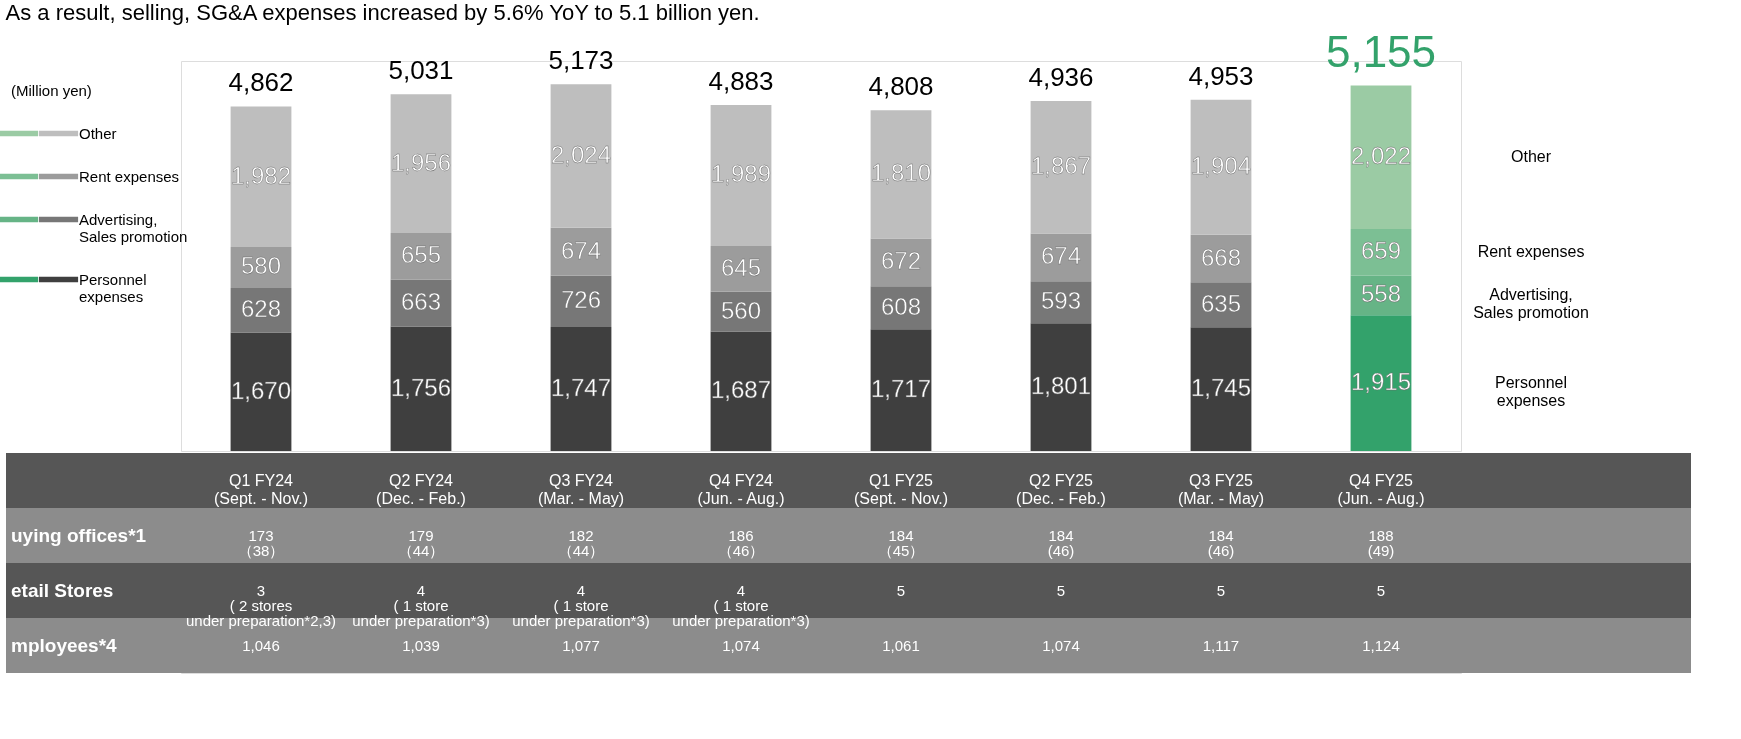 The height and width of the screenshot is (739, 1741). I want to click on text: (Million yen), so click(51, 90).